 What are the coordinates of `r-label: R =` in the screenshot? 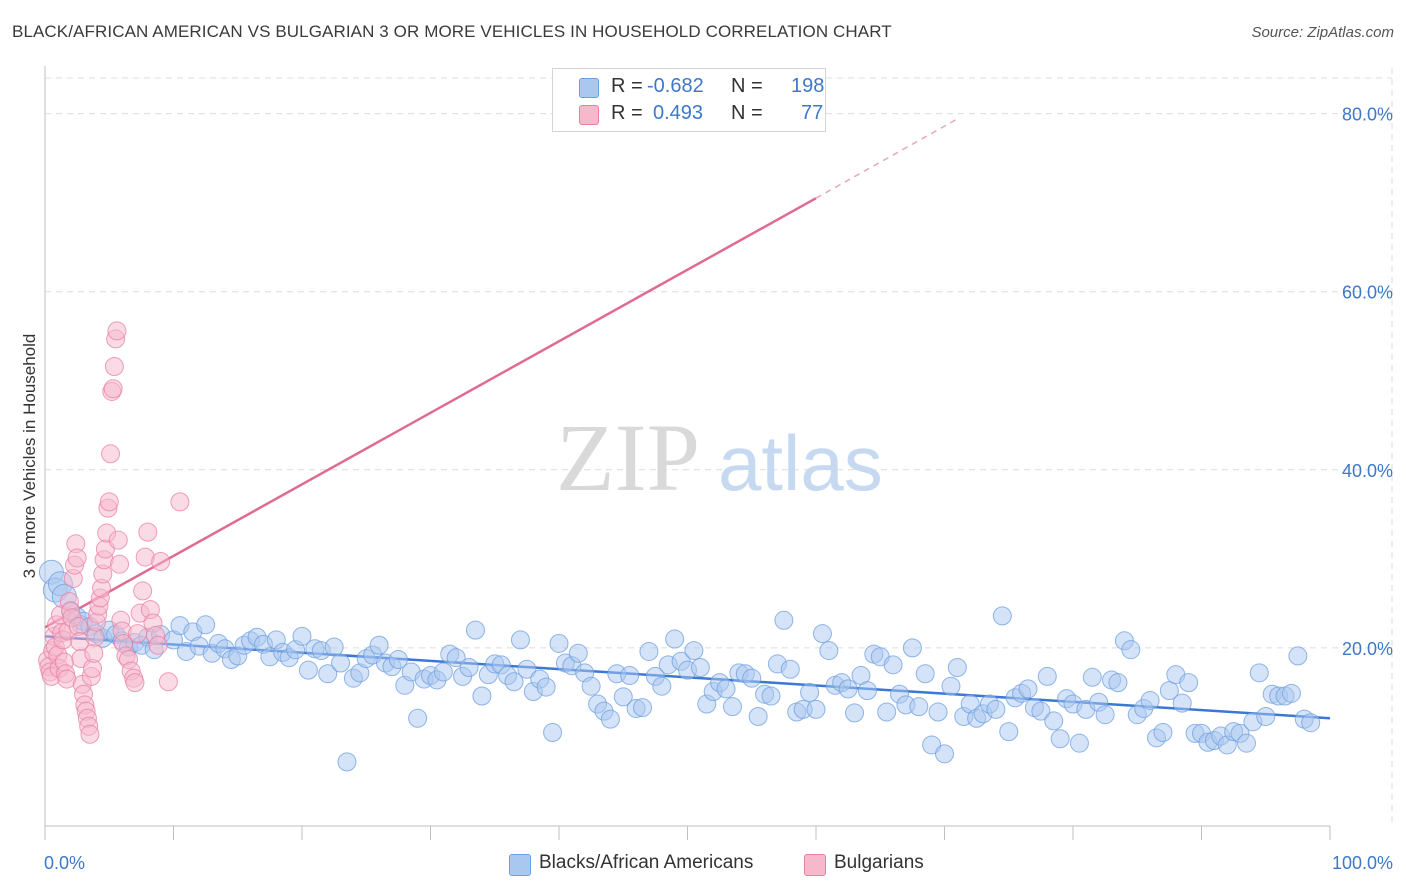 It's located at (627, 113).